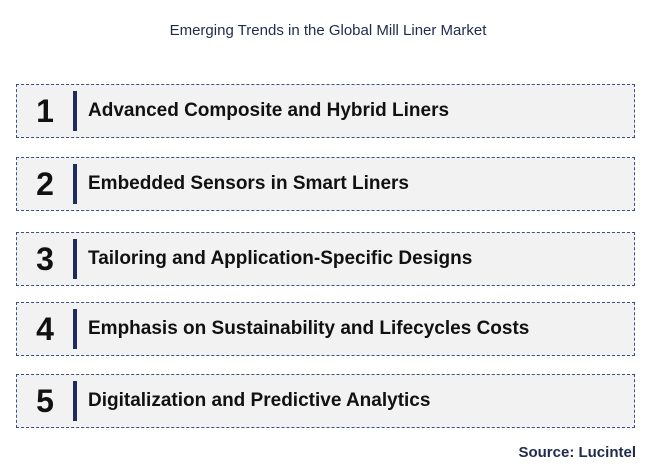  What do you see at coordinates (269, 110) in the screenshot?
I see `trend-label: Advanced Composite and Hybrid Liners` at bounding box center [269, 110].